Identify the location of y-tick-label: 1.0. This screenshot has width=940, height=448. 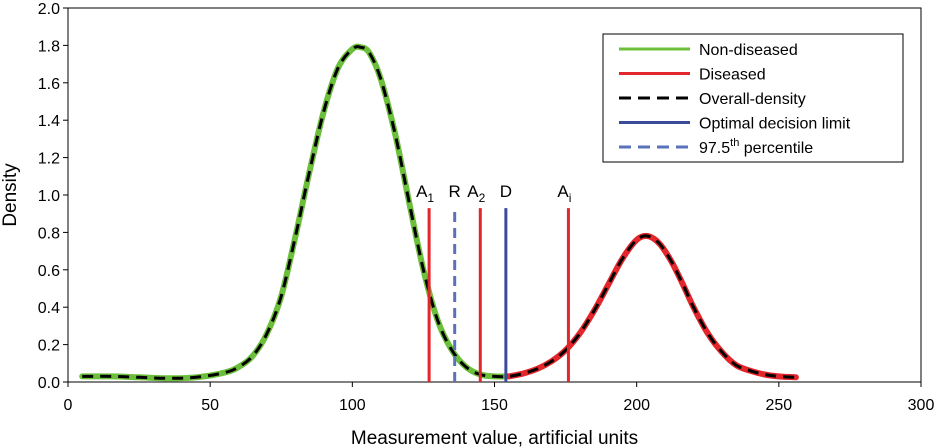
(49, 196).